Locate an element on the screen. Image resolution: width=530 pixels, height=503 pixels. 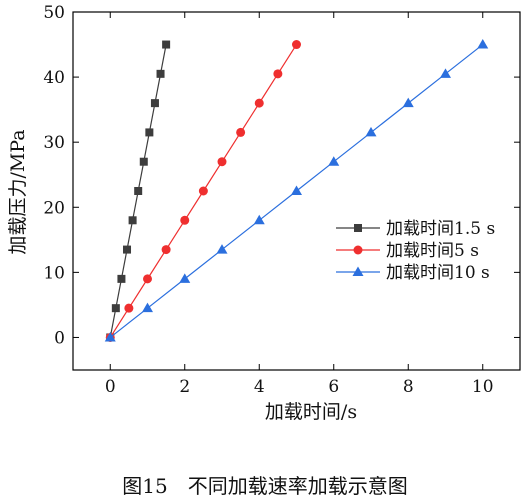
figure-caption: 图15 不同加载速率加载示意图 is located at coordinates (265, 486).